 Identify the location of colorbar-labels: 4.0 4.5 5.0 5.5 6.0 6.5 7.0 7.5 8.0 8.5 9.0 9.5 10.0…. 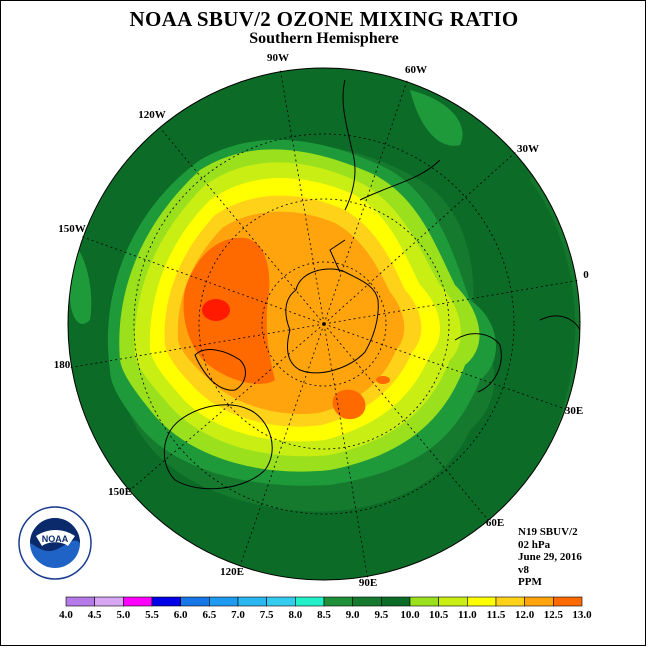
(325, 615).